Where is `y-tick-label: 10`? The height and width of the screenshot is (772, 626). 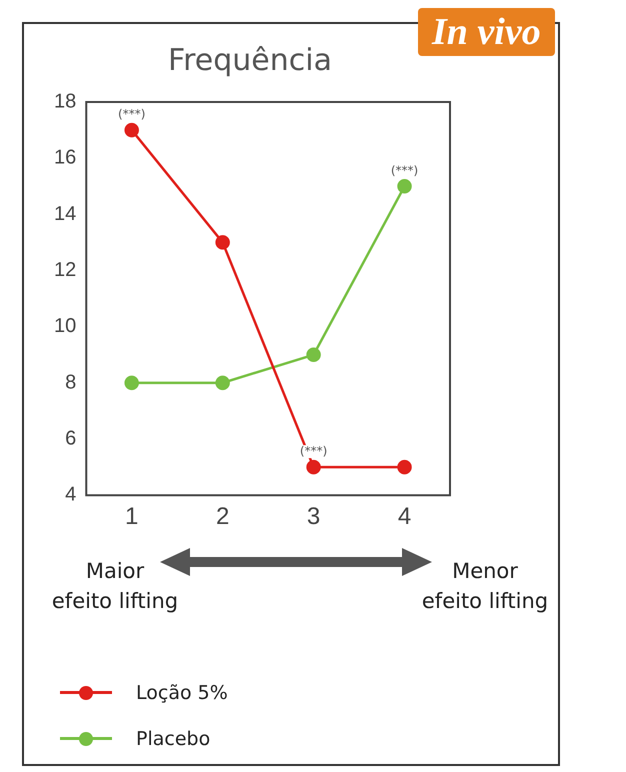
y-tick-label: 10 is located at coordinates (65, 326).